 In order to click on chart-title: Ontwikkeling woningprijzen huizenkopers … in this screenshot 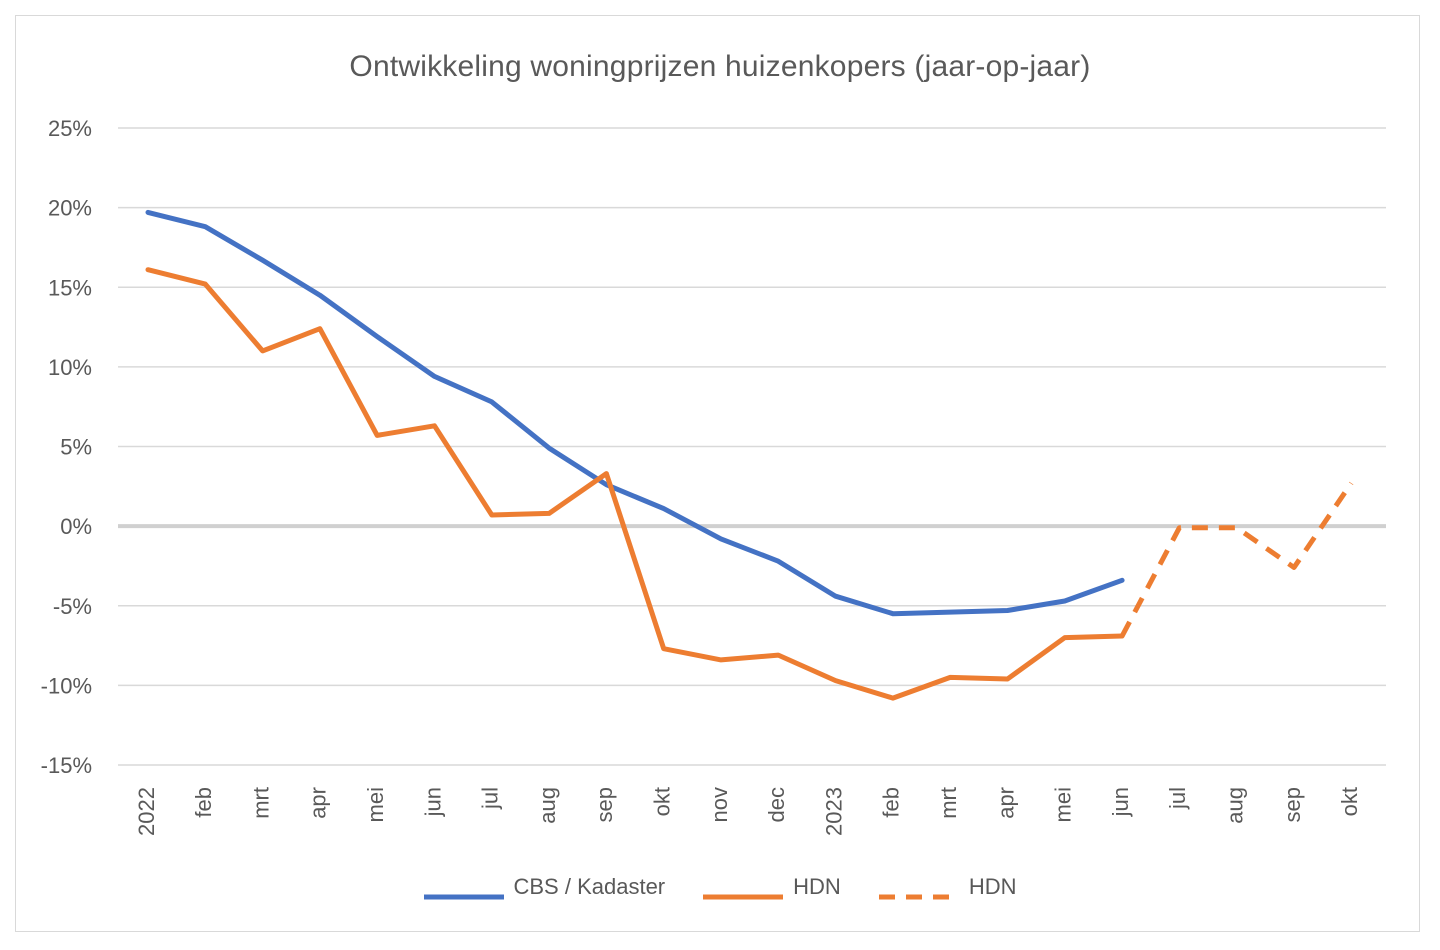, I will do `click(720, 66)`.